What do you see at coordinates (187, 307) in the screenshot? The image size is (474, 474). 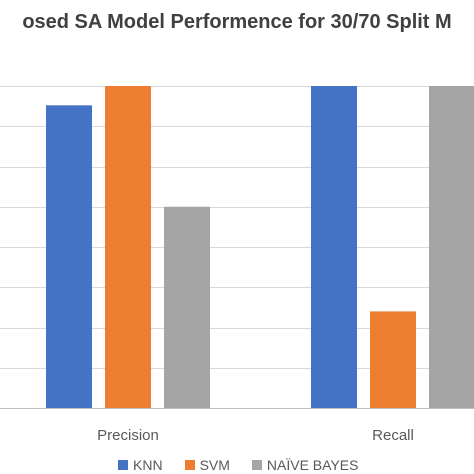 I see `bar-precision-na-ve-bayes` at bounding box center [187, 307].